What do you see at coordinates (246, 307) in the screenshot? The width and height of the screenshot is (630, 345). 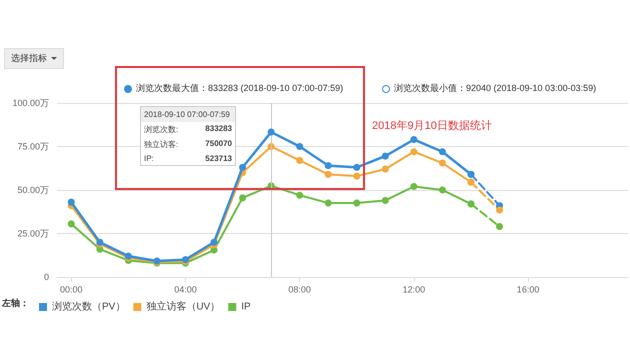 I see `legend-label: IP` at bounding box center [246, 307].